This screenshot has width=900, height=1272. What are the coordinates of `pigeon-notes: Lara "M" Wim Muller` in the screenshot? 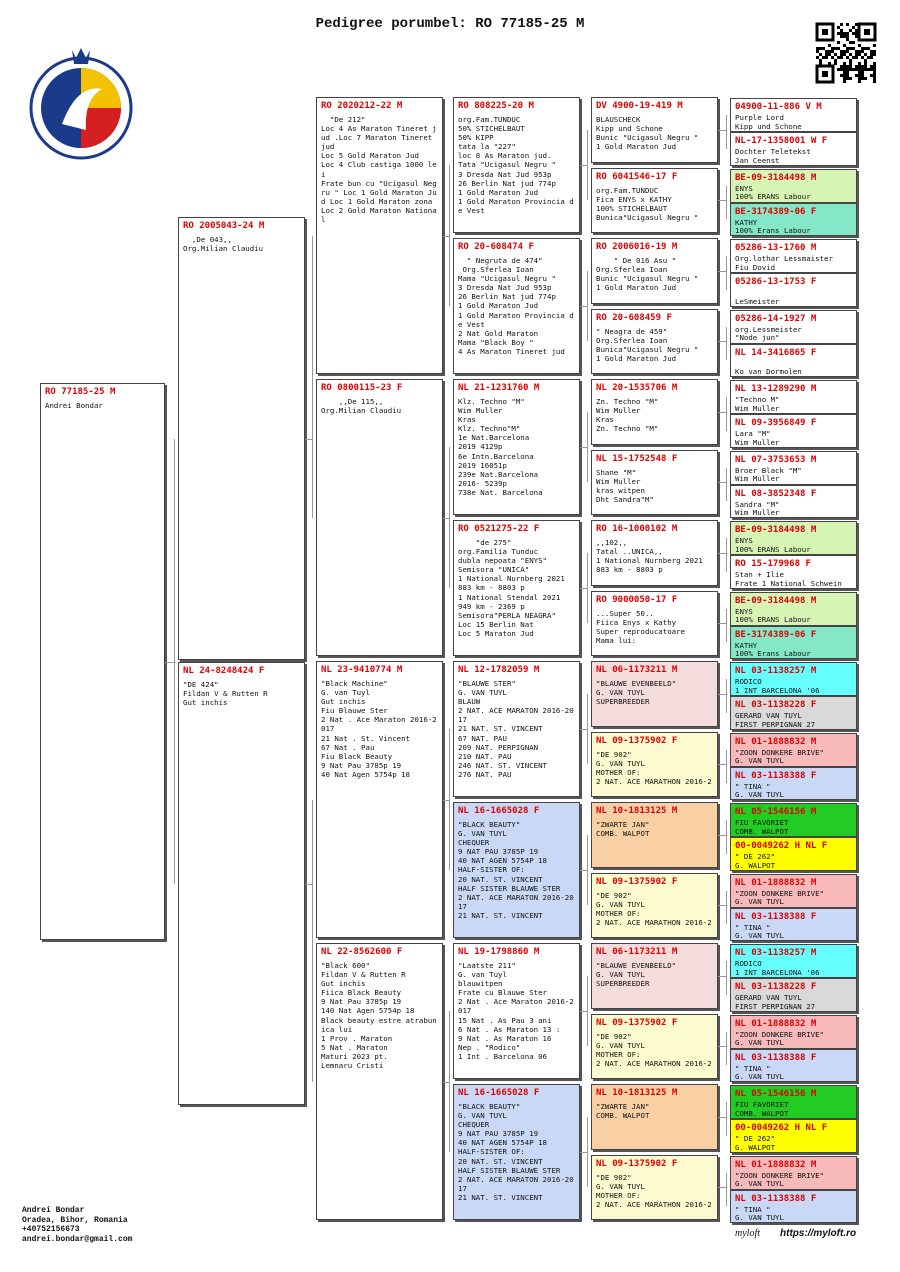 It's located at (757, 438).